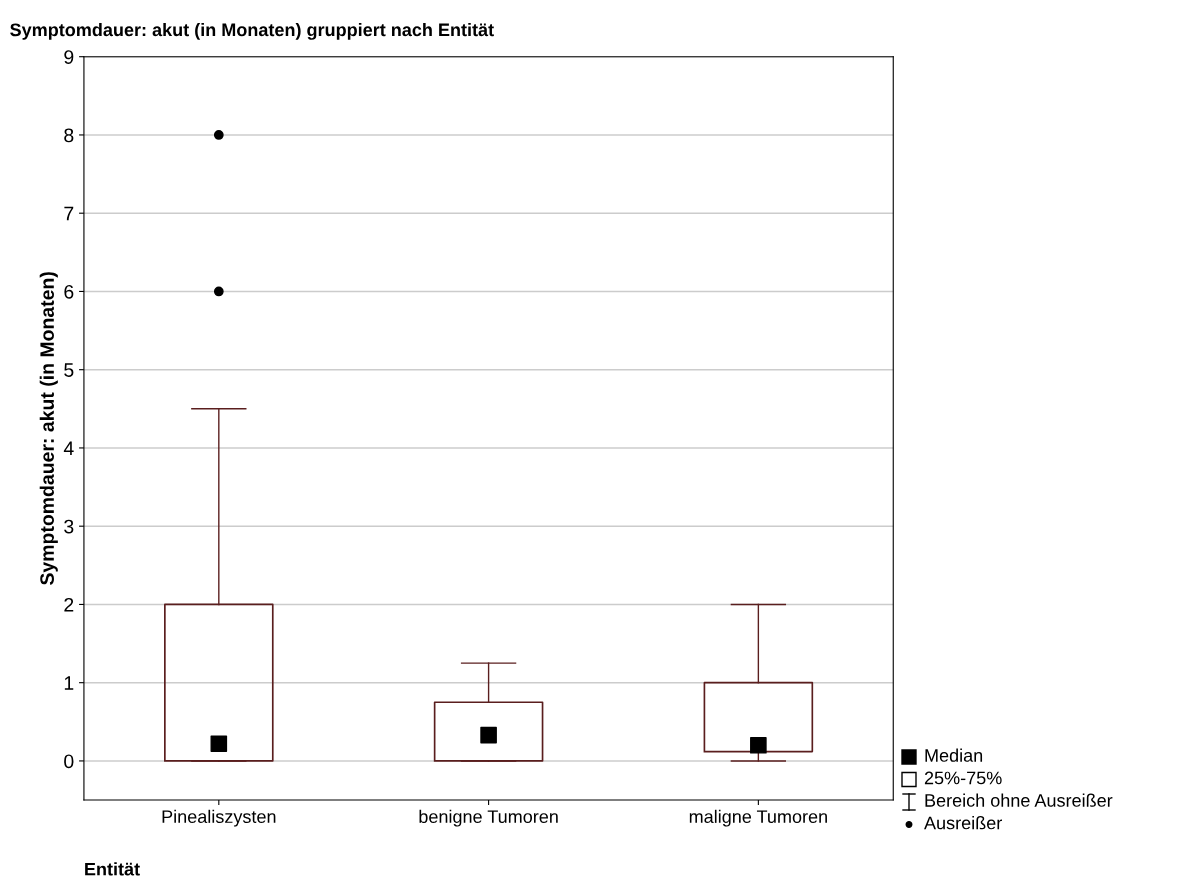 The image size is (1199, 886). Describe the element at coordinates (48, 428) in the screenshot. I see `y-axis-title: Symptomdauer: akut (in Monaten)` at that location.